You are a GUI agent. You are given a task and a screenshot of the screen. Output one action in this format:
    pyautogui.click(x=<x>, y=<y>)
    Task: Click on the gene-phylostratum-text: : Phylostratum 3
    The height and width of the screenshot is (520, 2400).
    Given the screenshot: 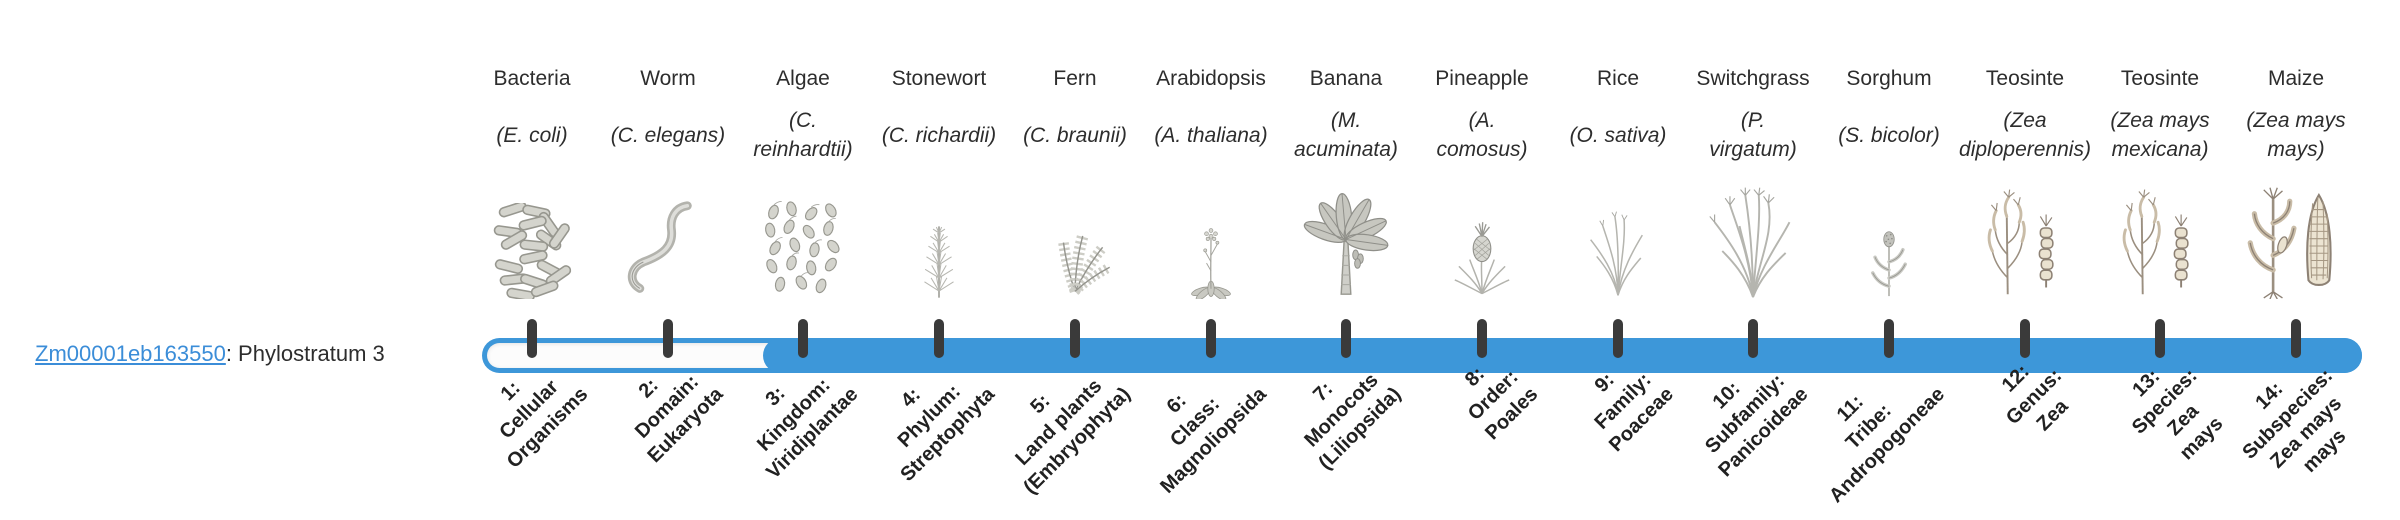 What is the action you would take?
    pyautogui.click(x=305, y=353)
    